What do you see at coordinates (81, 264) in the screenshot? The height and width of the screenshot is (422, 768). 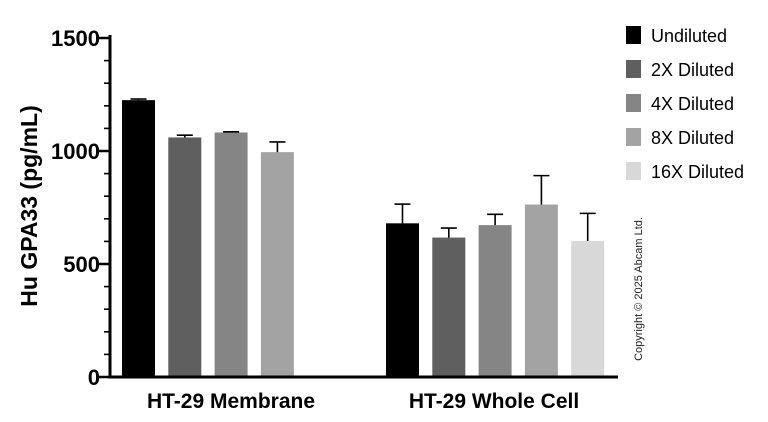 I see `y-tick-label: 500` at bounding box center [81, 264].